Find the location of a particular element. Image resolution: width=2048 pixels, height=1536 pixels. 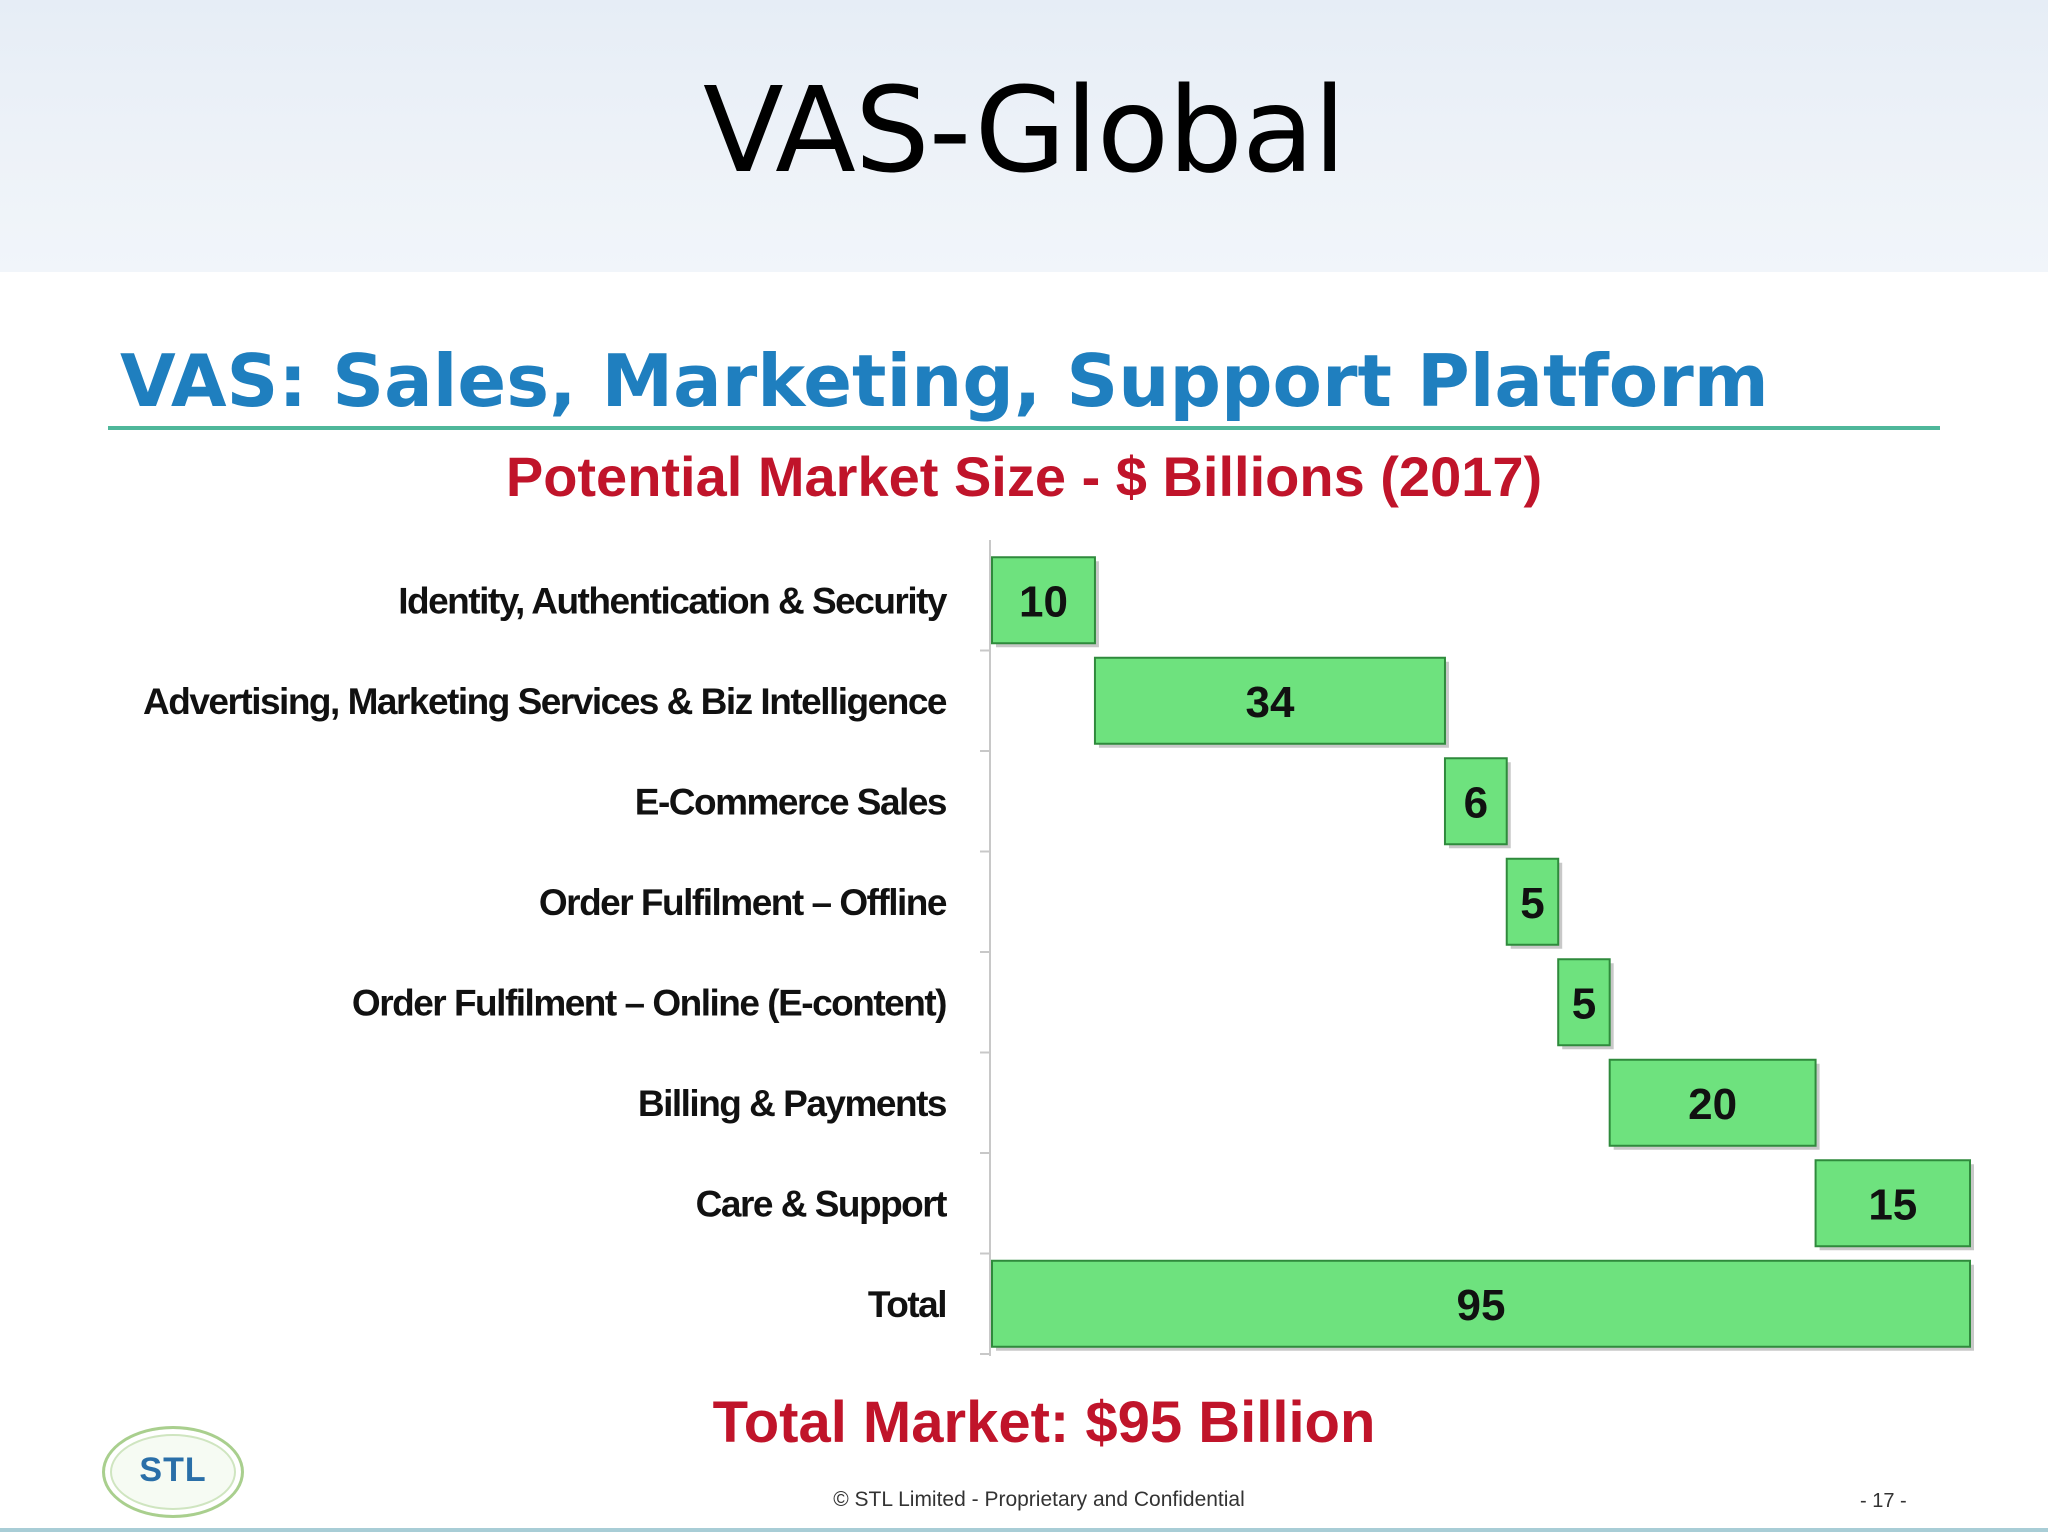

bar-value-label: 95 is located at coordinates (1481, 1305).